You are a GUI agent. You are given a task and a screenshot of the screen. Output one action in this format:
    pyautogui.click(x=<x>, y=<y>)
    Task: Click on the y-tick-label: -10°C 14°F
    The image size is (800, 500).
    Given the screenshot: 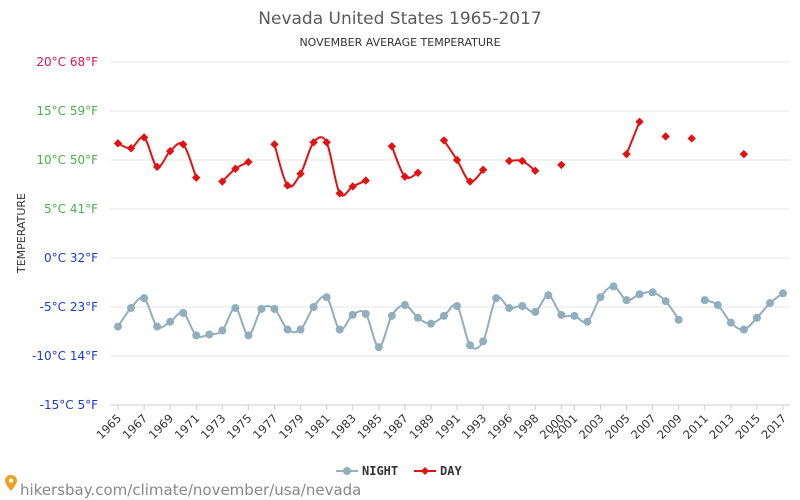 What is the action you would take?
    pyautogui.click(x=65, y=356)
    